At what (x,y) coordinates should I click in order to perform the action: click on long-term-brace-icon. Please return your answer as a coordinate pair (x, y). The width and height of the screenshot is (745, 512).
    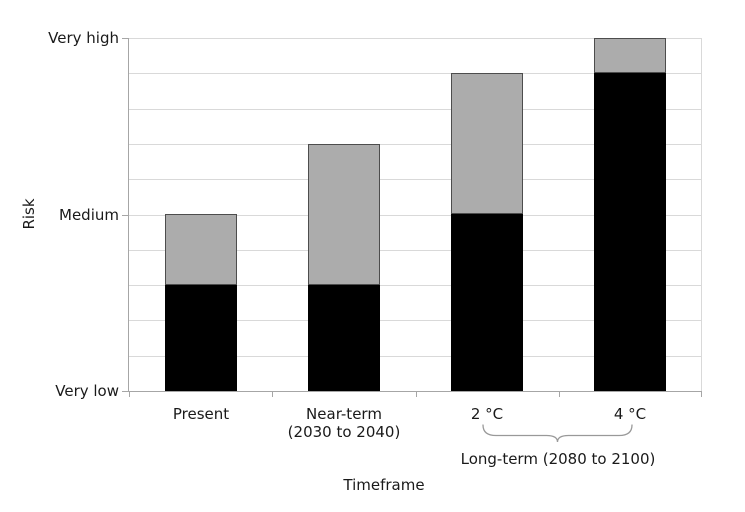
    Looking at the image, I should click on (557, 433).